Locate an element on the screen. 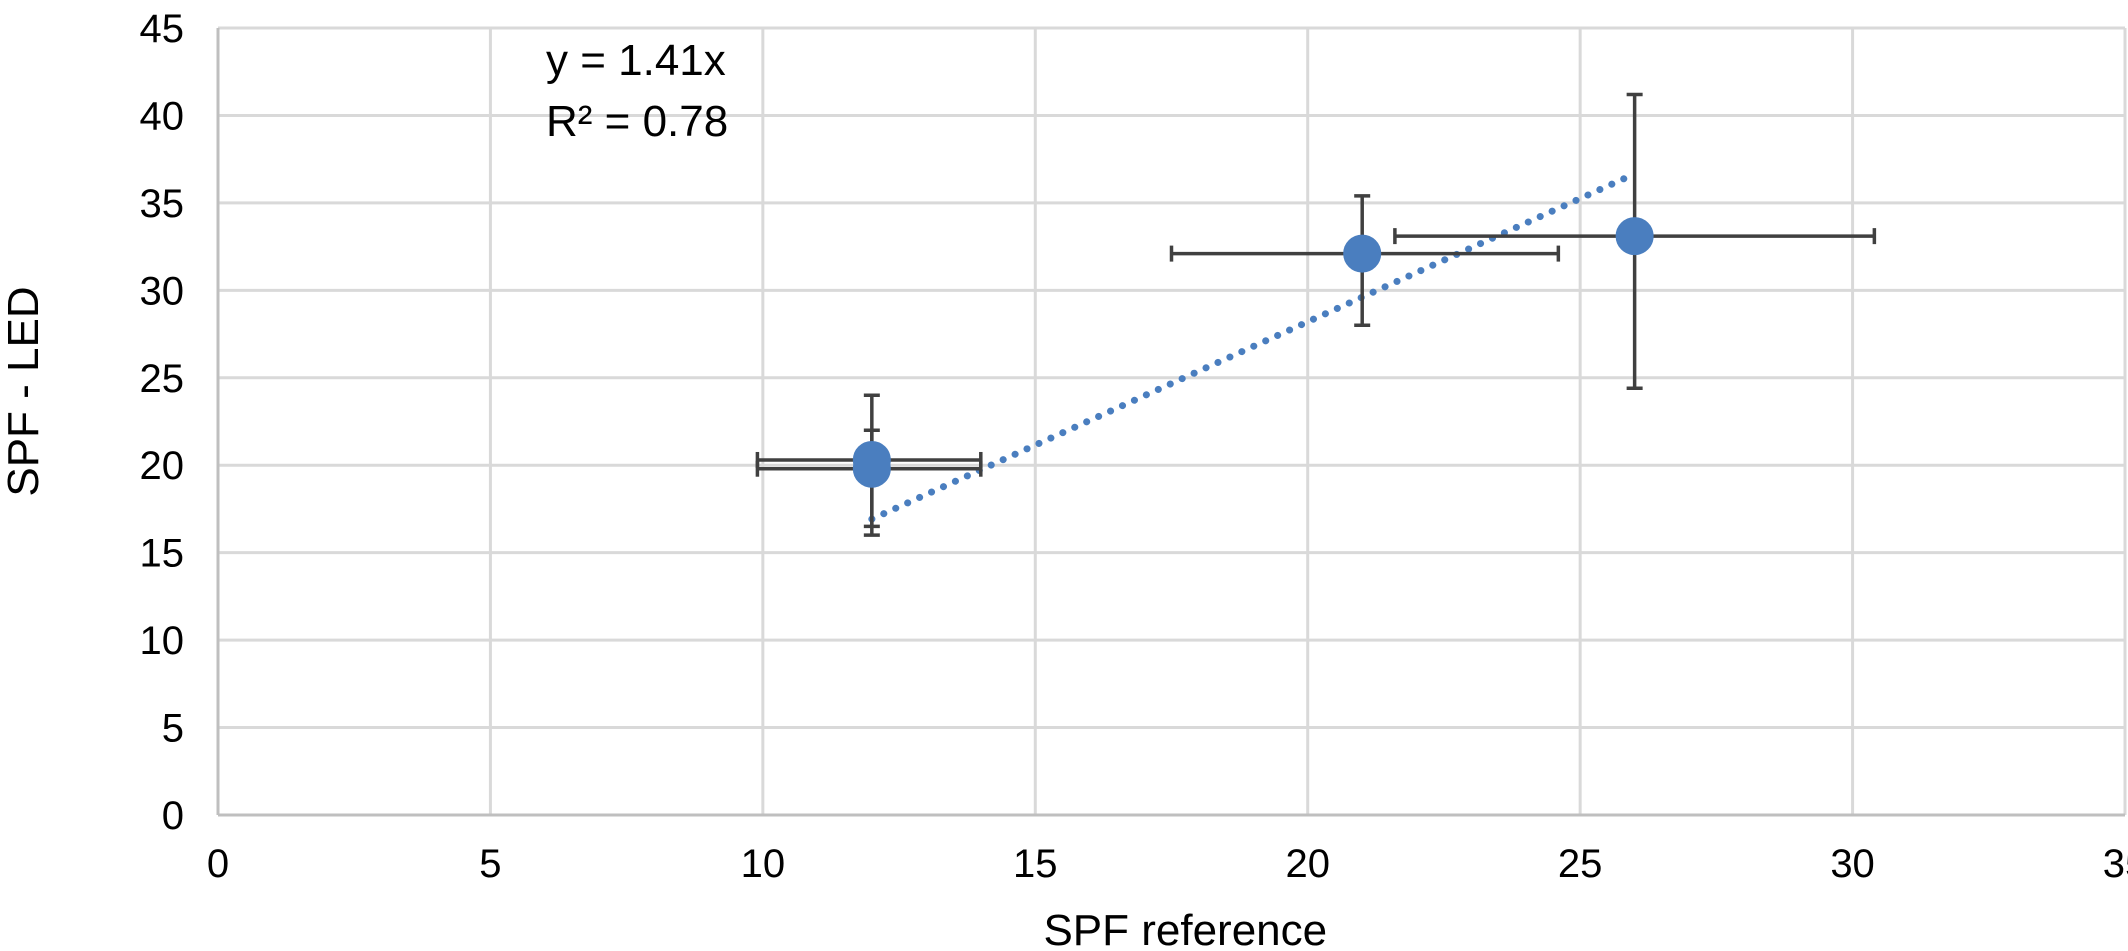 This screenshot has width=2128, height=951. y-tick-label: 45 is located at coordinates (162, 29).